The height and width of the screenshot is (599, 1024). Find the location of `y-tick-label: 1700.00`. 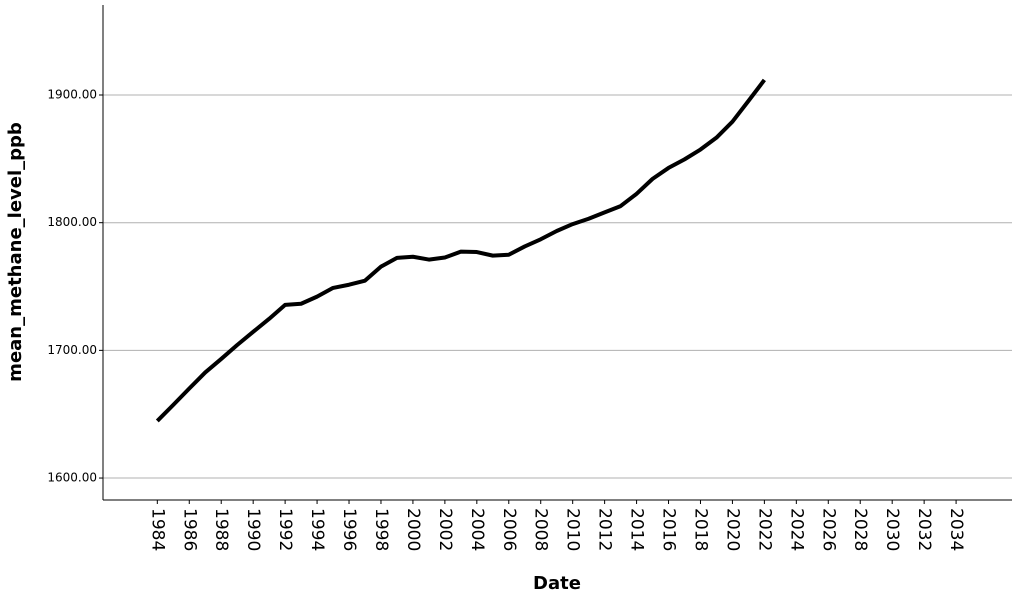

y-tick-label: 1700.00 is located at coordinates (72, 350).